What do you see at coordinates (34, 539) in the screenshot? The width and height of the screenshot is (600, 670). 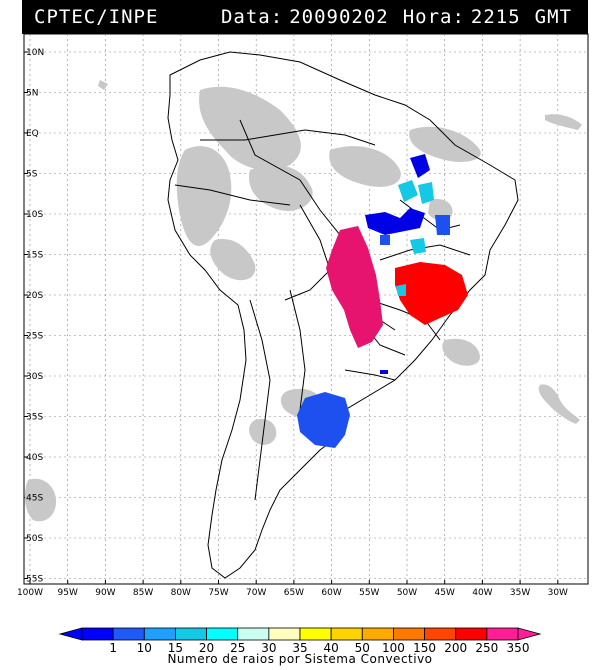 I see `lat-label: 50S` at bounding box center [34, 539].